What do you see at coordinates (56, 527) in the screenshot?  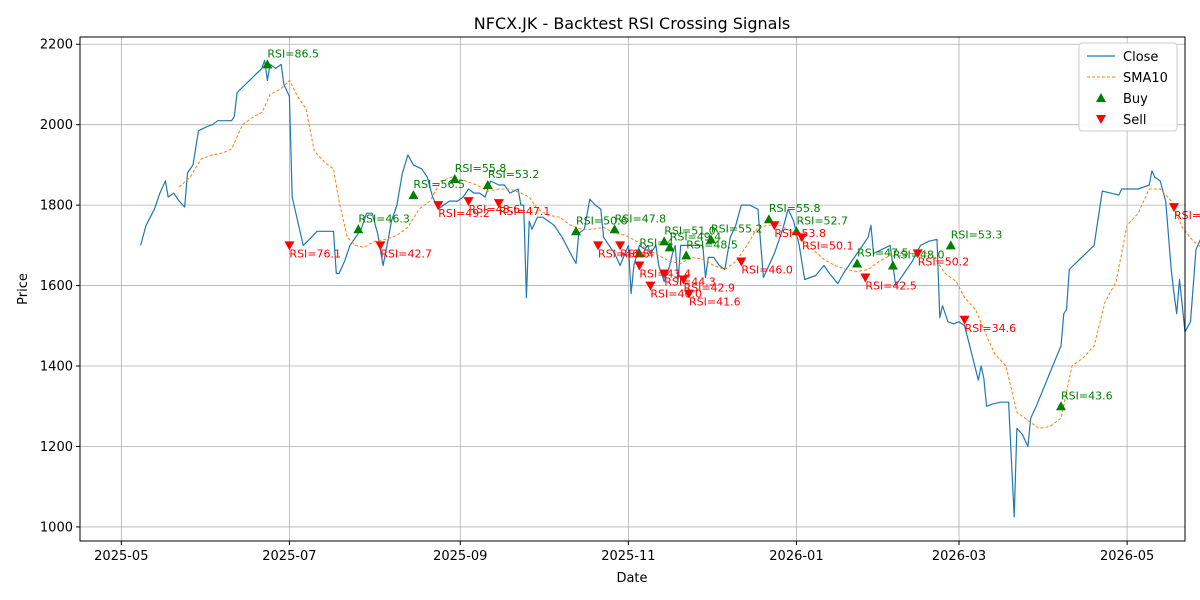 I see `y-tick-label: 1000` at bounding box center [56, 527].